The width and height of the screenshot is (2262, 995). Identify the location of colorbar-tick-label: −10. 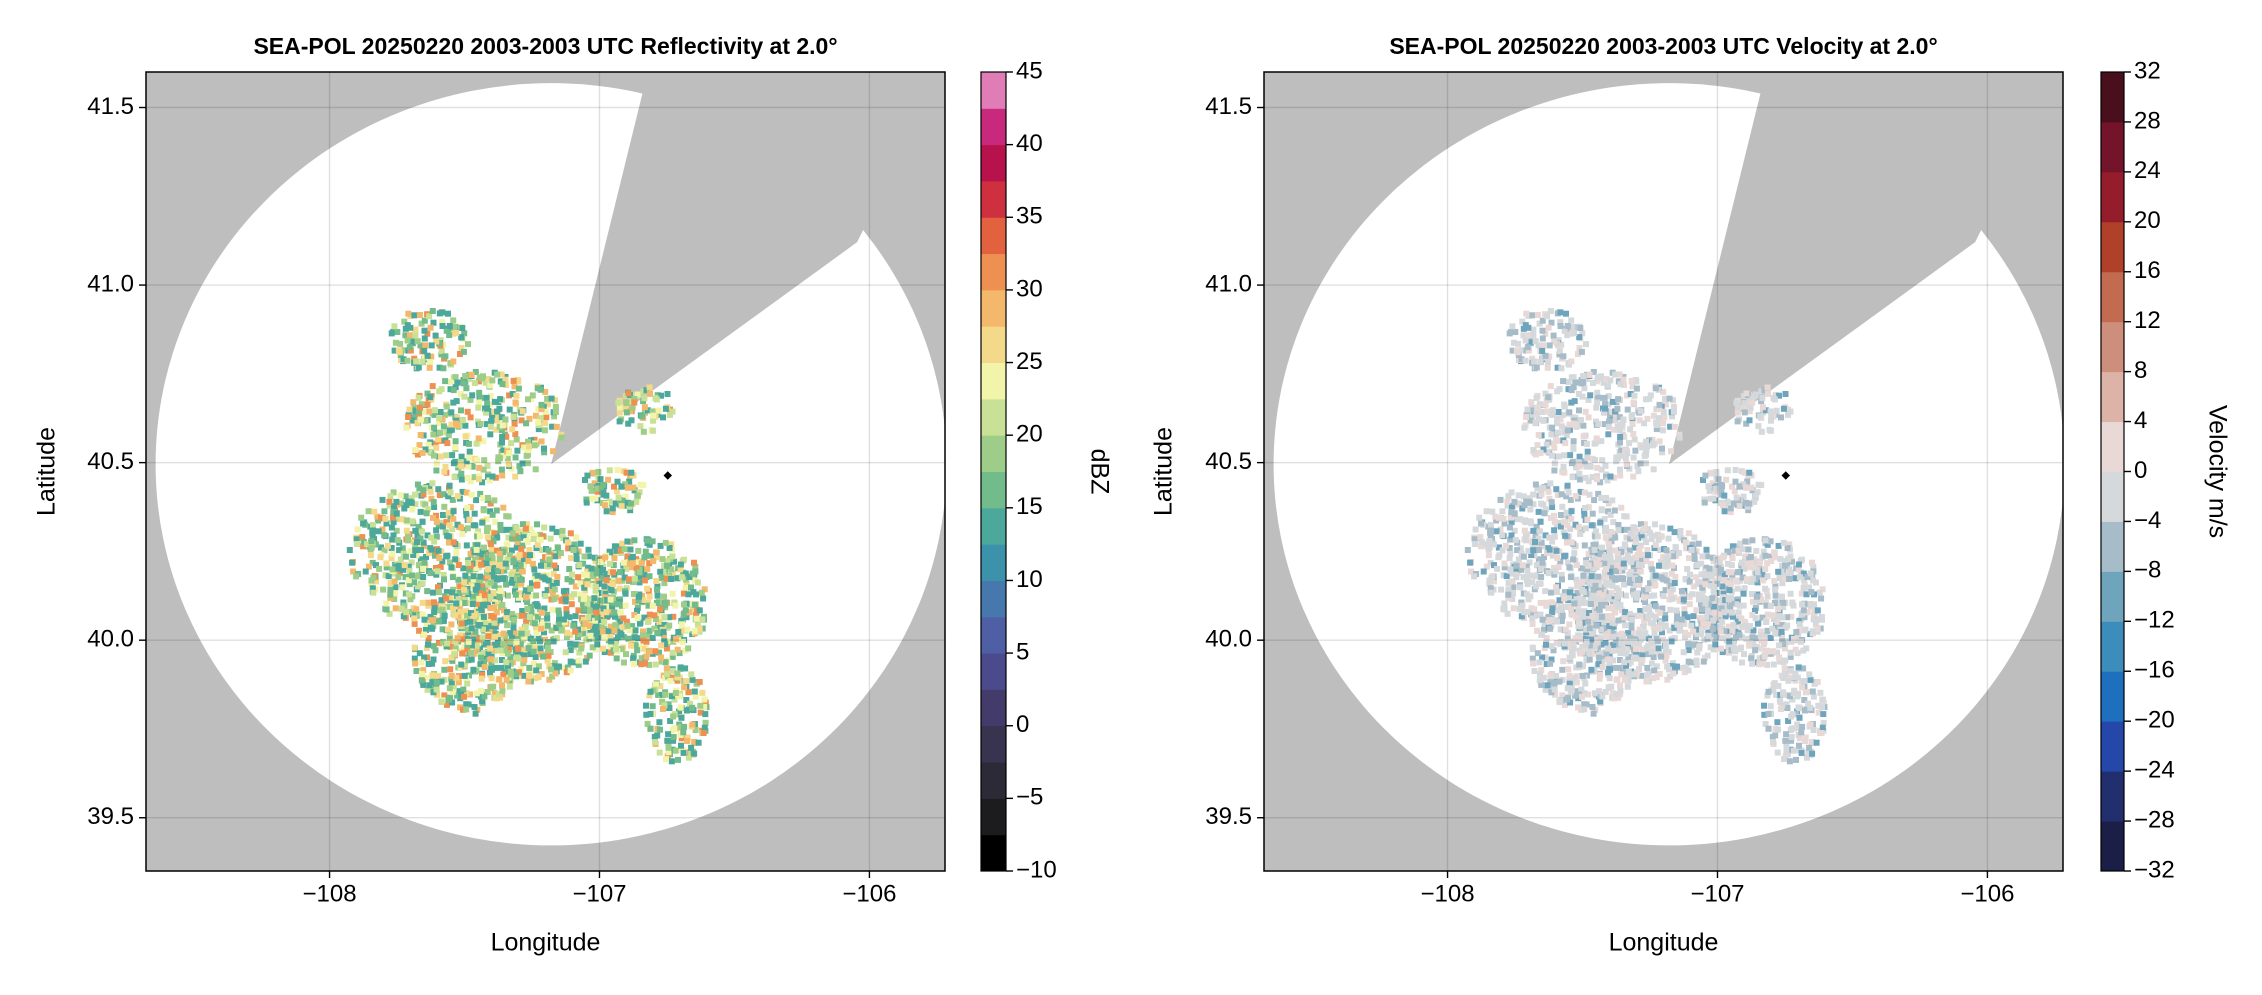
(1036, 869).